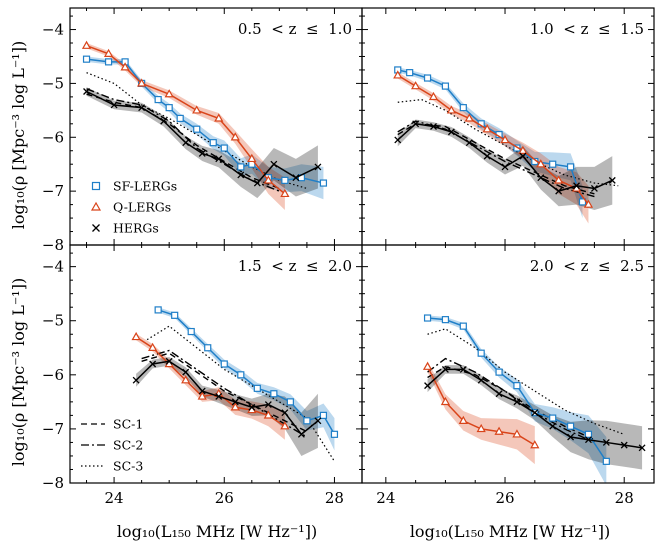 The image size is (665, 545). I want to click on line-hergs, so click(227, 398).